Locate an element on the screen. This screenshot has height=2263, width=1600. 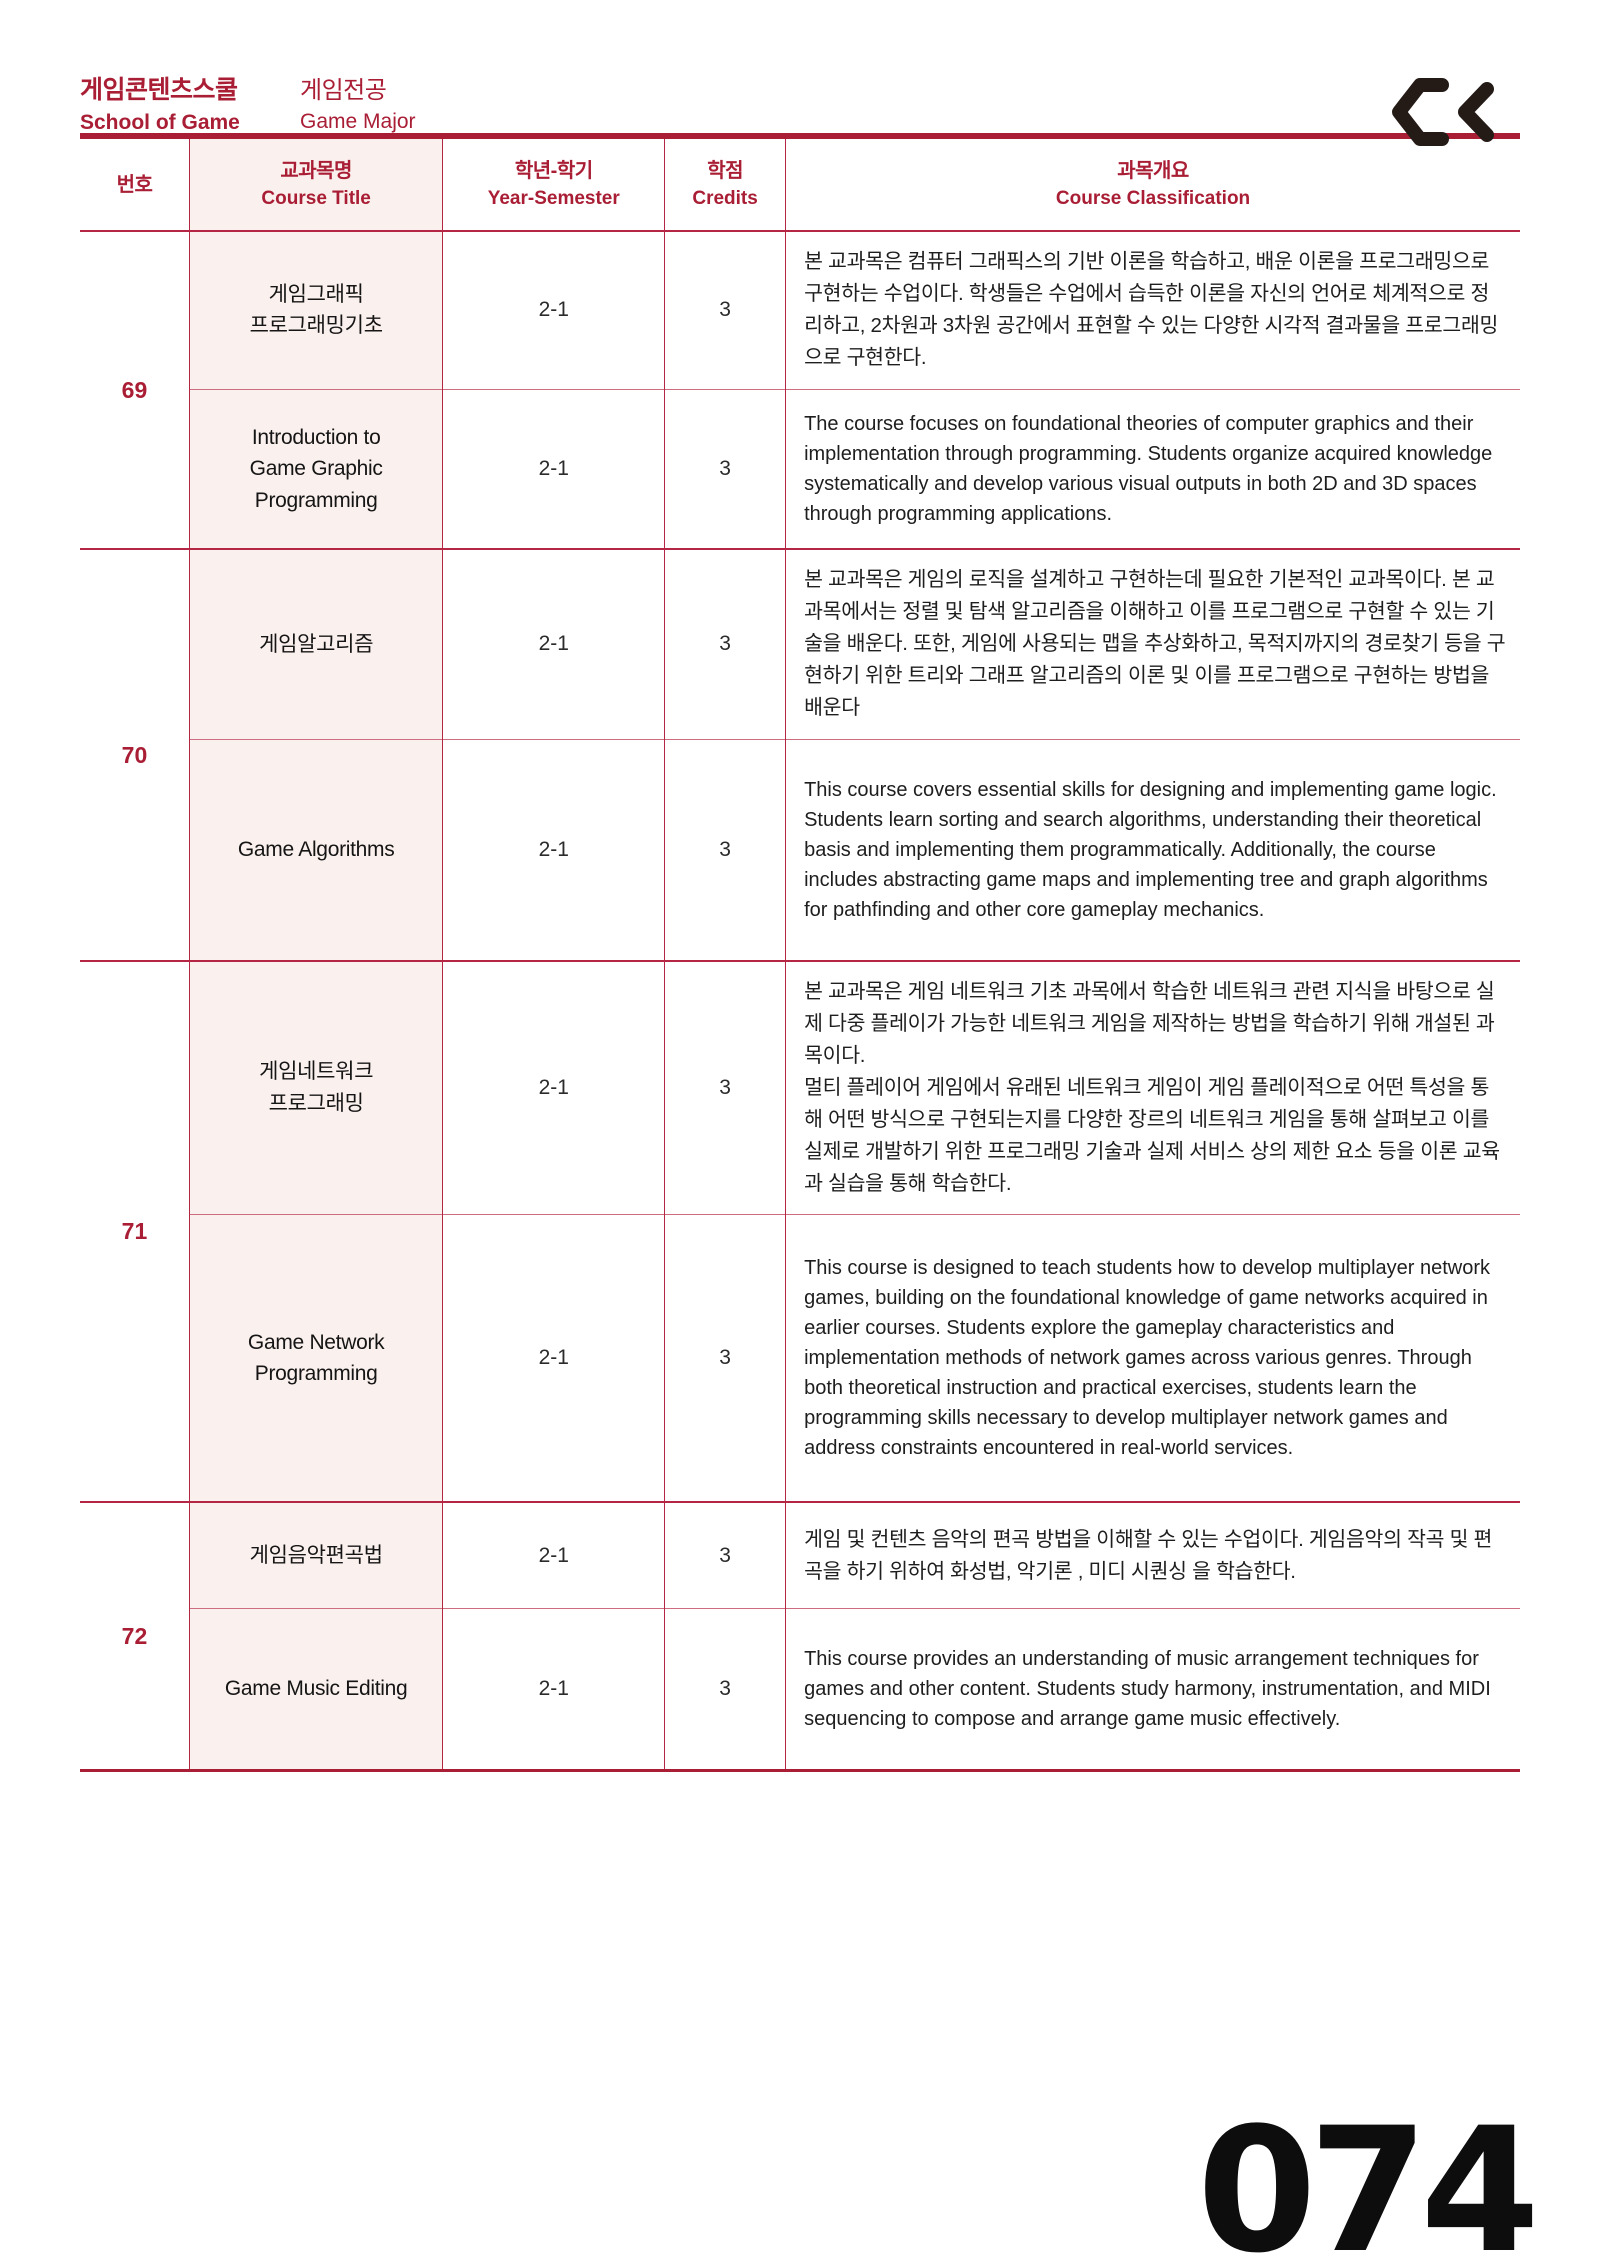
course-title-english: Game Network Programming is located at coordinates (315, 1358).